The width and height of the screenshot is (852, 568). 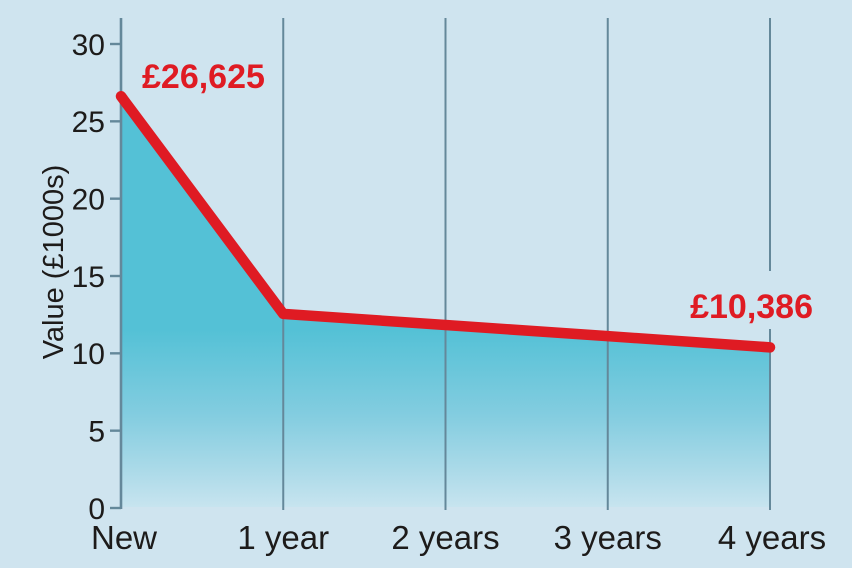 What do you see at coordinates (203, 77) in the screenshot?
I see `data-label-new: £26,625` at bounding box center [203, 77].